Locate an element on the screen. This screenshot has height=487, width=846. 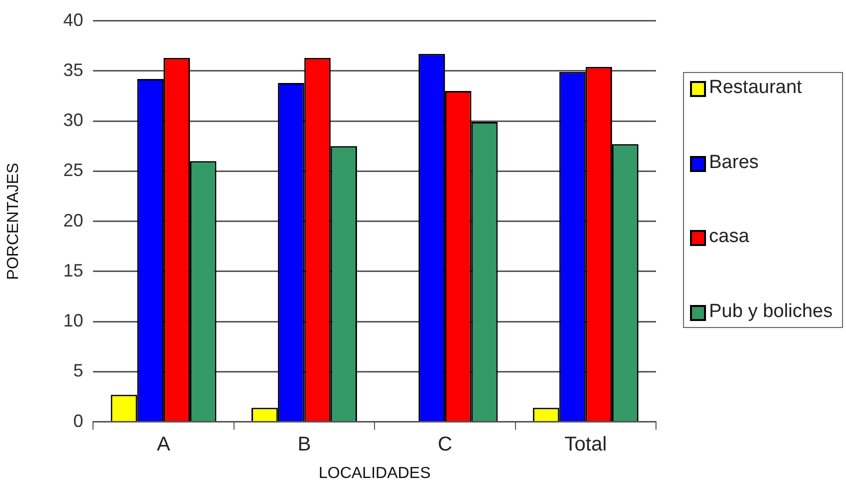
legend-label: Bares is located at coordinates (734, 163).